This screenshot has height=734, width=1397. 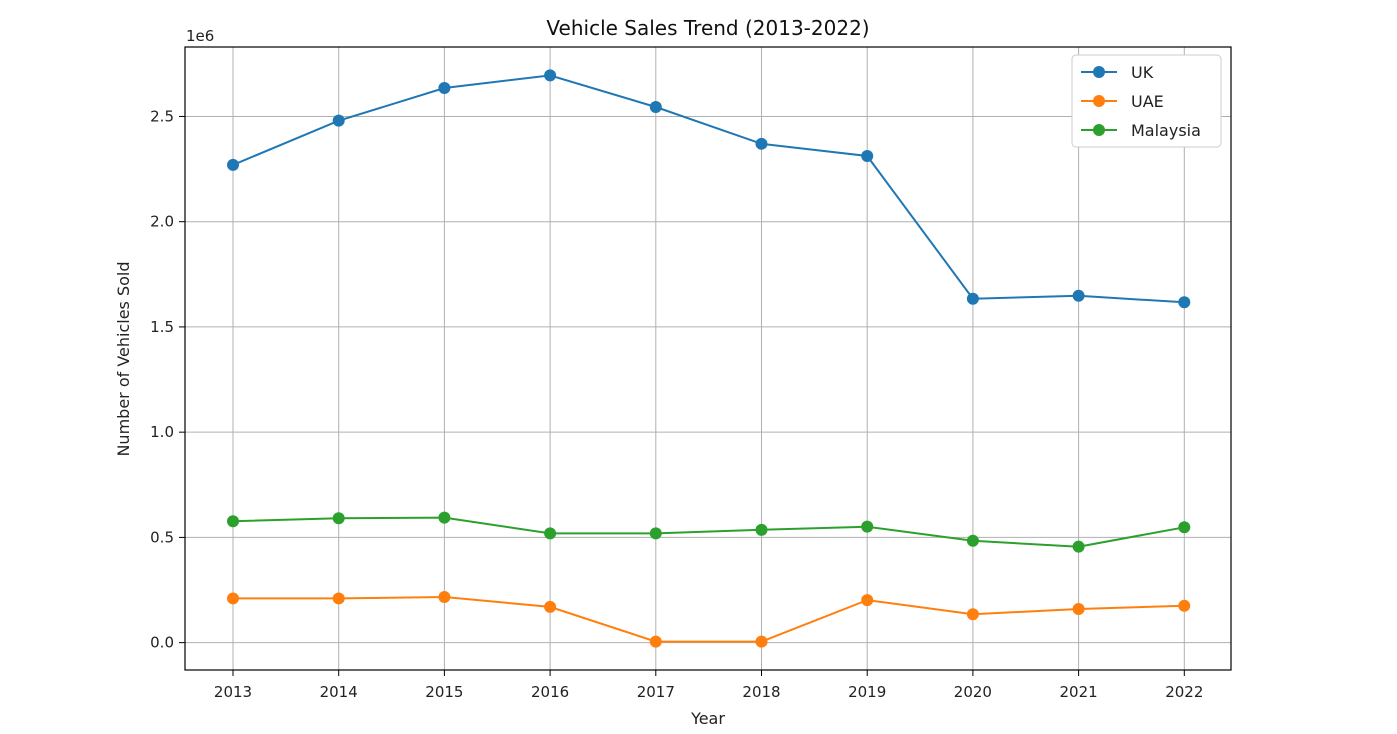 What do you see at coordinates (709, 619) in the screenshot?
I see `series-line-uae` at bounding box center [709, 619].